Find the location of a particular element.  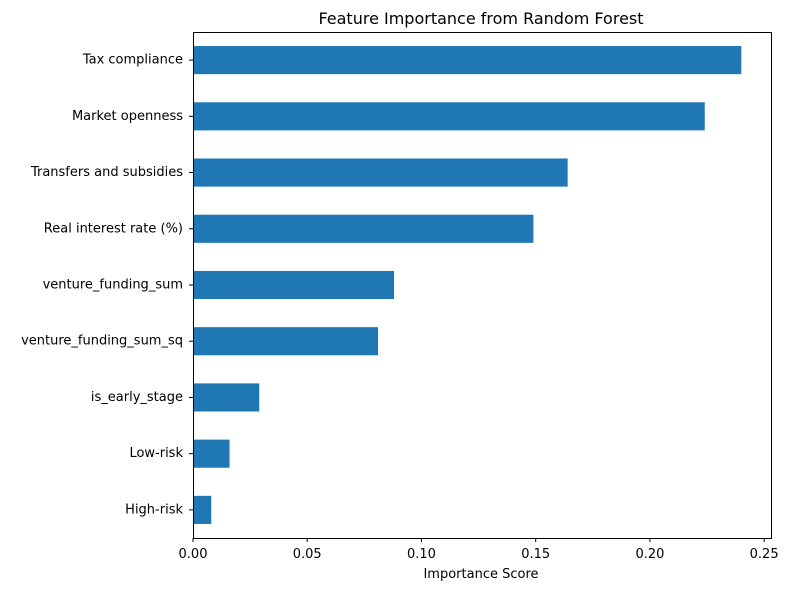

y-tick-label: Transfers and subsidies is located at coordinates (106, 172).